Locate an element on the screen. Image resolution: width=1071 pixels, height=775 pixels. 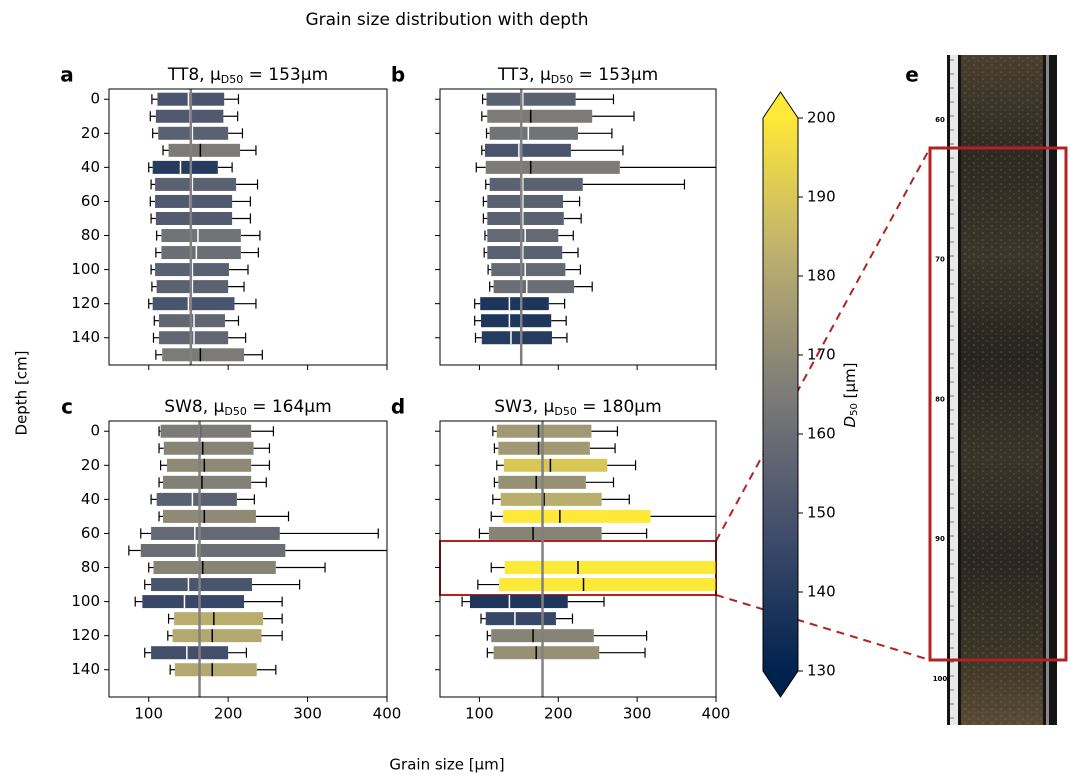
panel-title-text: SW3, μ is located at coordinates (524, 407).